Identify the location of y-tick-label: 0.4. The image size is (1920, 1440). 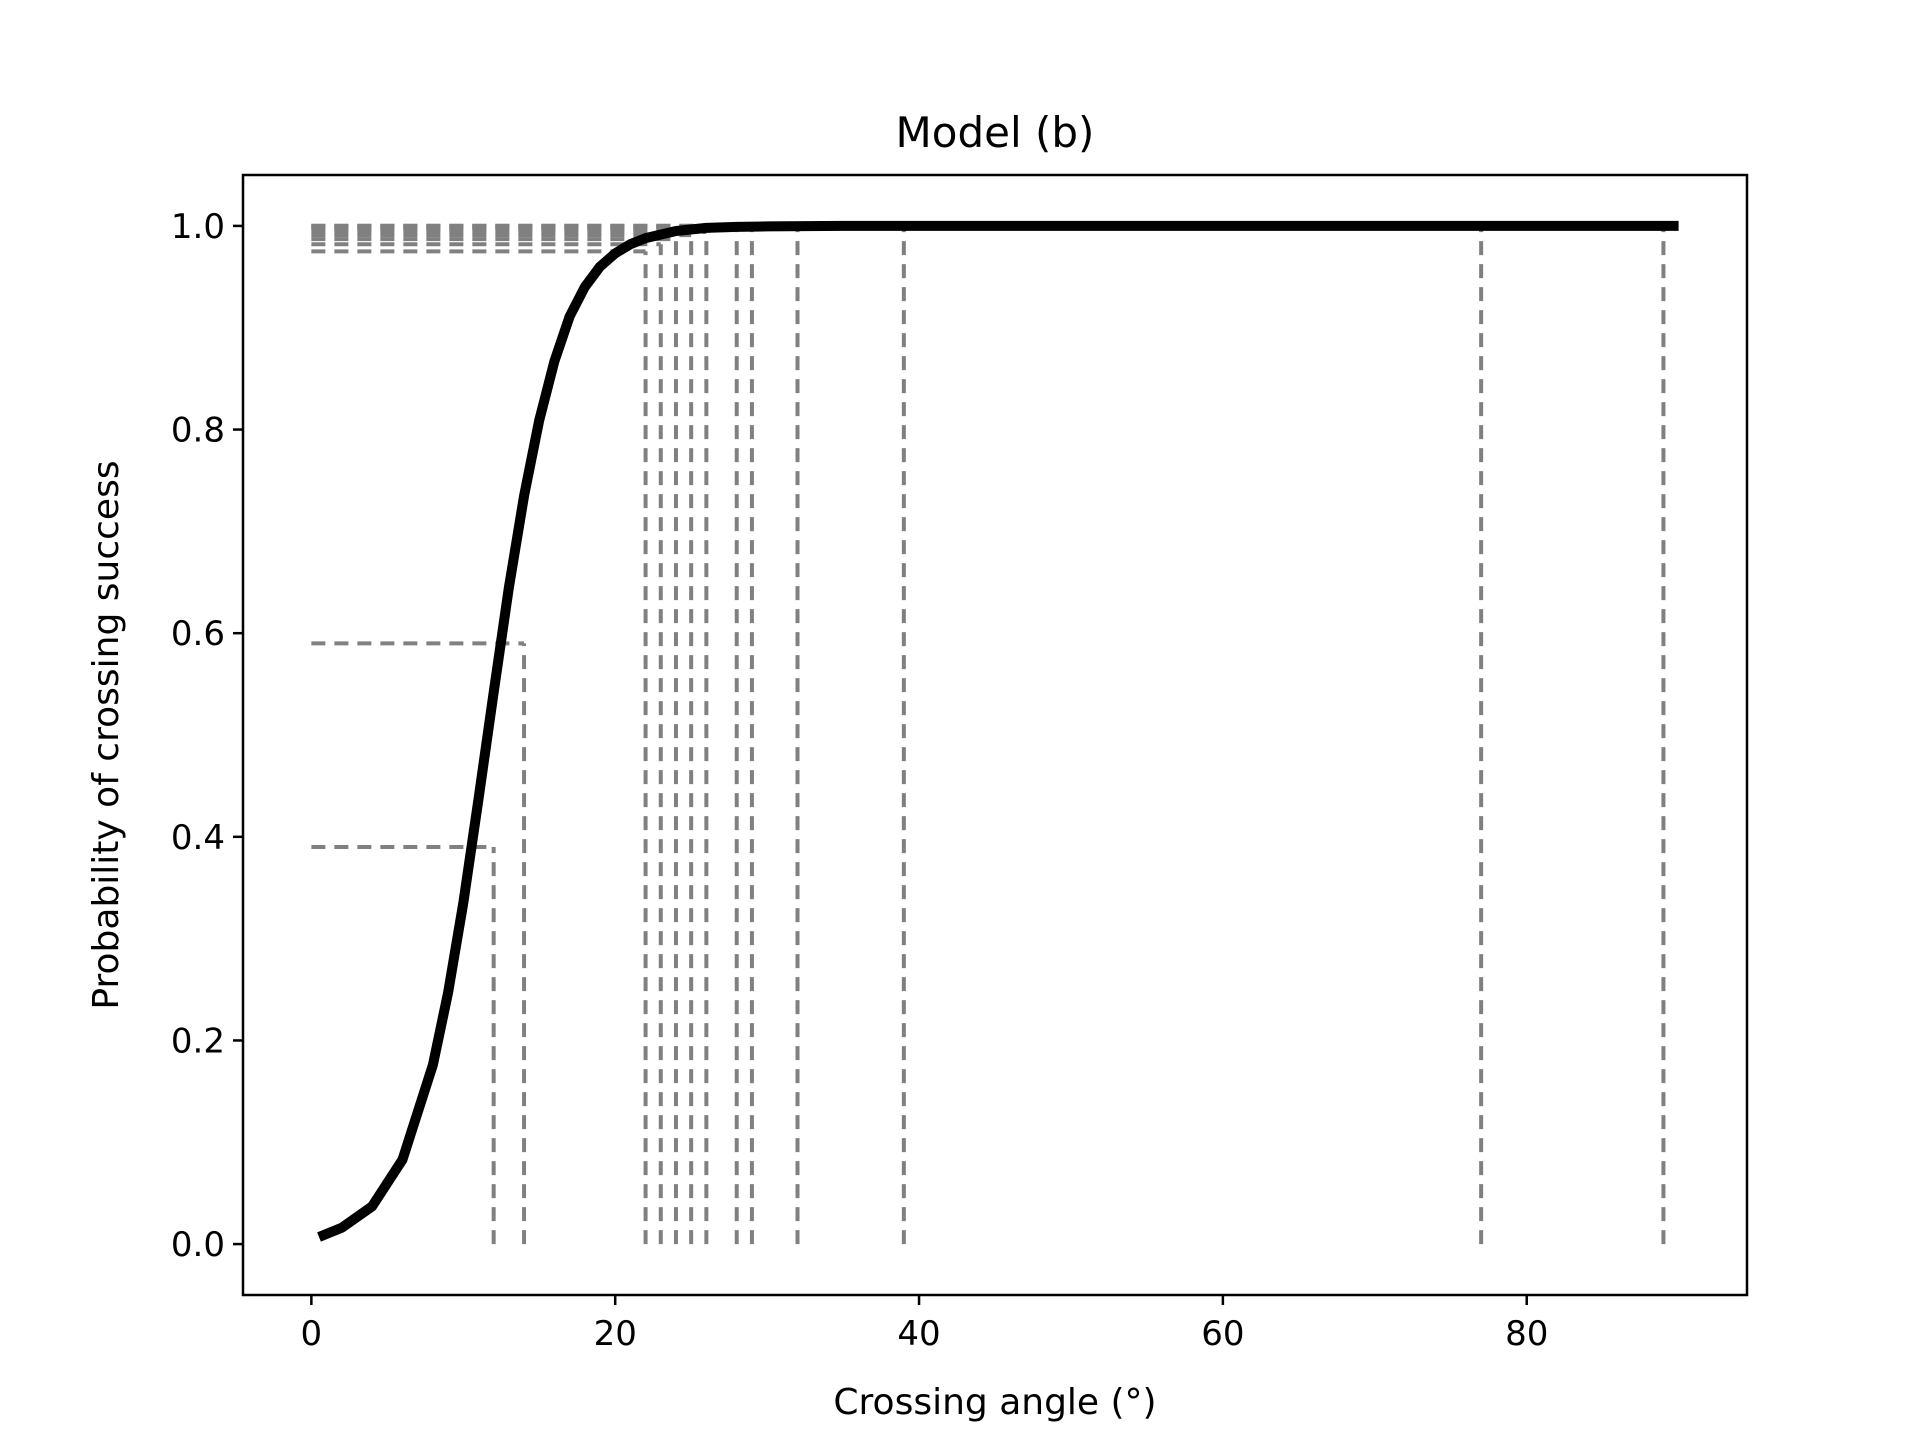
(198, 838).